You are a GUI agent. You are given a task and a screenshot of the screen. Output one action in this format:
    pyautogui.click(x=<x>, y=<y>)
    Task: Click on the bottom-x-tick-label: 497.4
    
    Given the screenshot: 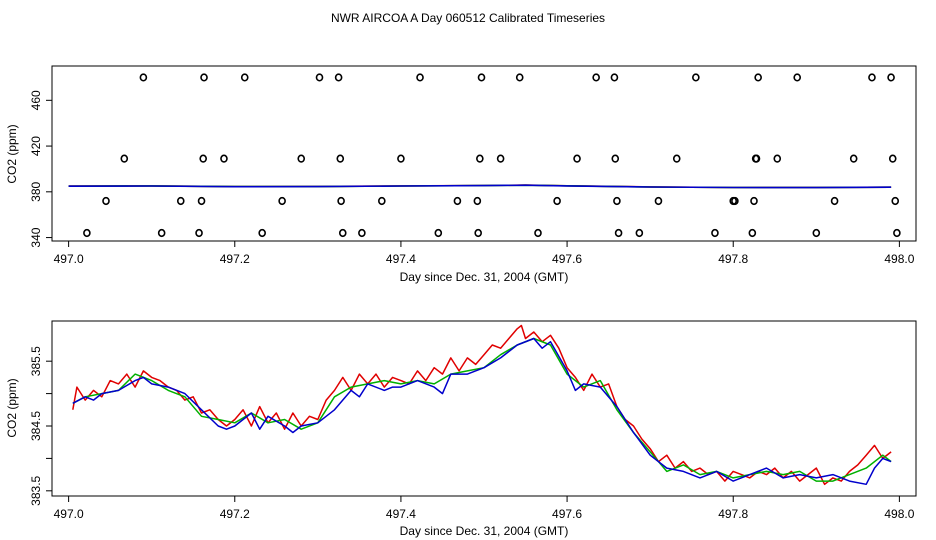 What is the action you would take?
    pyautogui.click(x=401, y=514)
    